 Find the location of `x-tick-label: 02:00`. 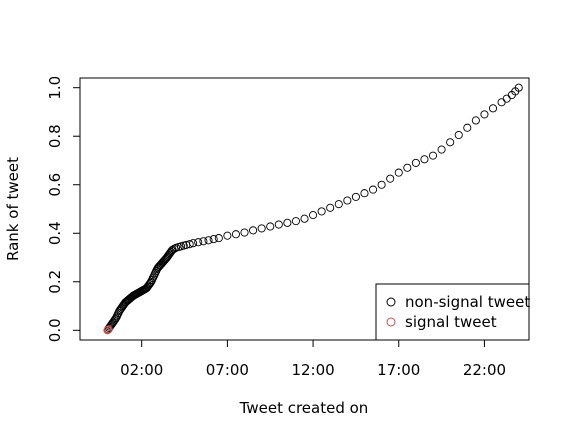

x-tick-label: 02:00 is located at coordinates (141, 370).